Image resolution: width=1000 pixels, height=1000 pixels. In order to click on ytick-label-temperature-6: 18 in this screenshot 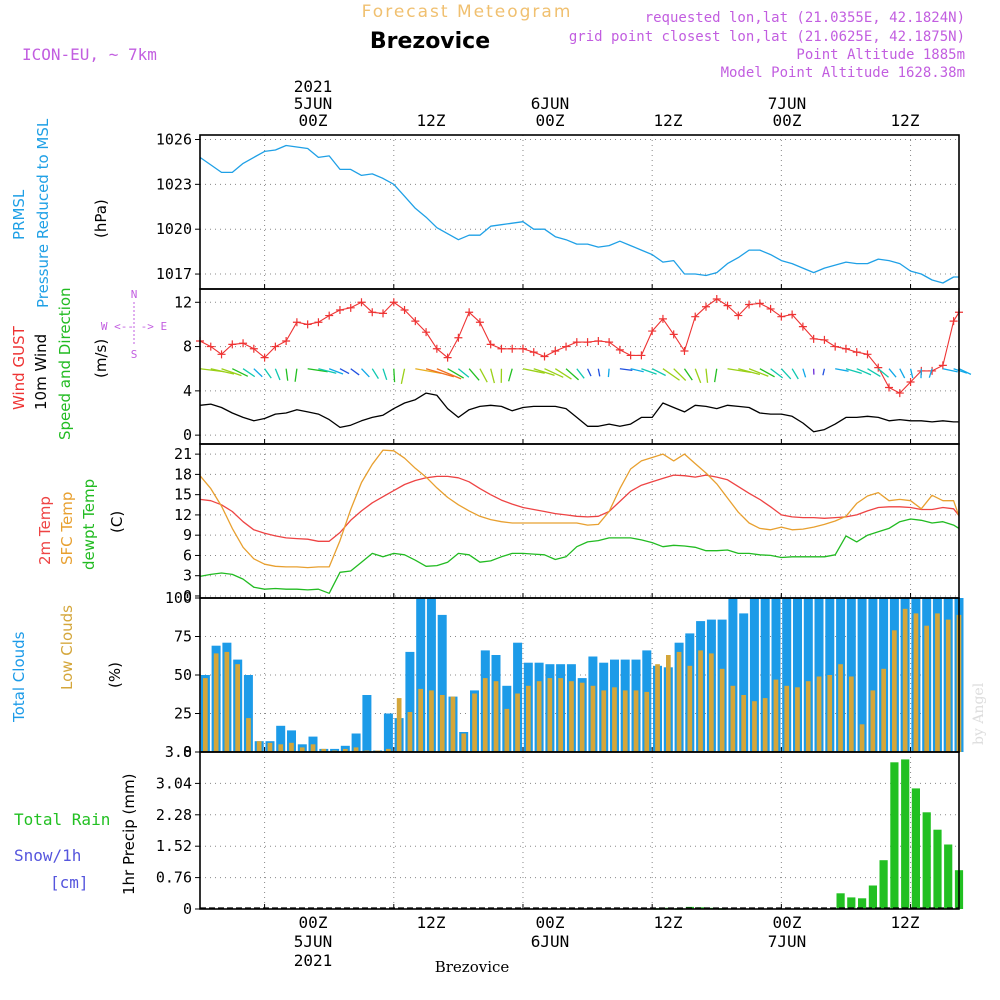, I will do `click(183, 474)`.